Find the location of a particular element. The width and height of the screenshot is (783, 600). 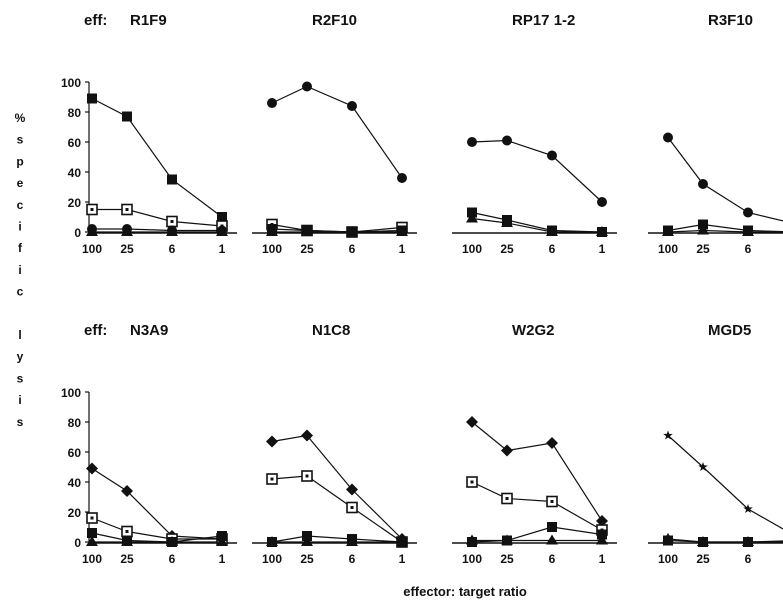

y-label-letter: e is located at coordinates (20, 183).